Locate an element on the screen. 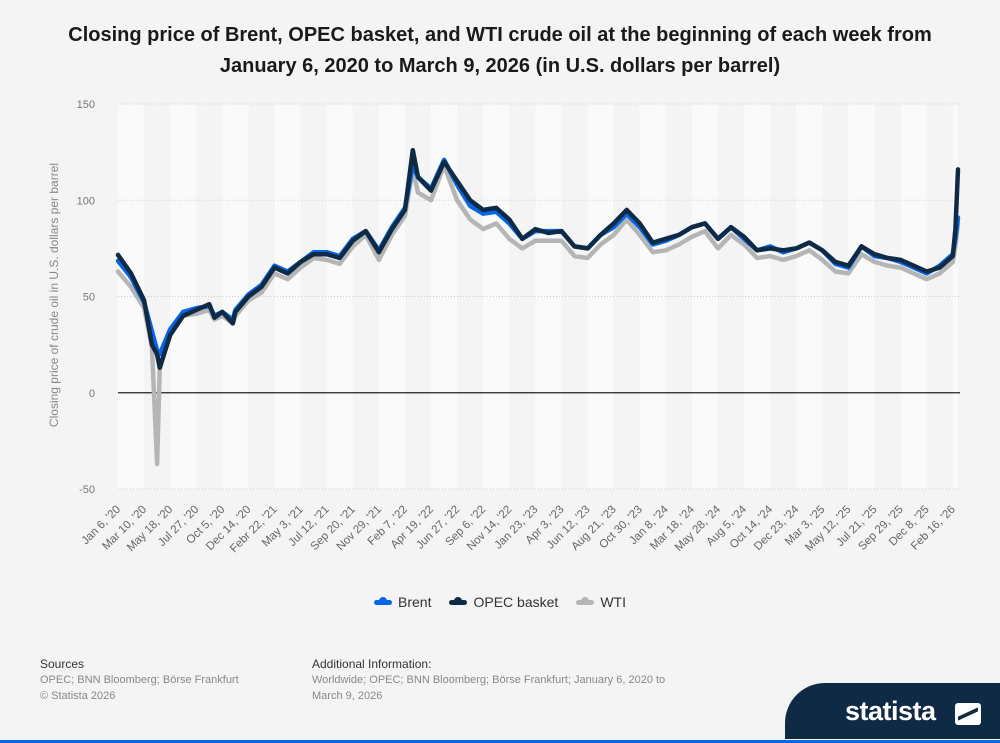  sources-heading: Sources is located at coordinates (62, 664).